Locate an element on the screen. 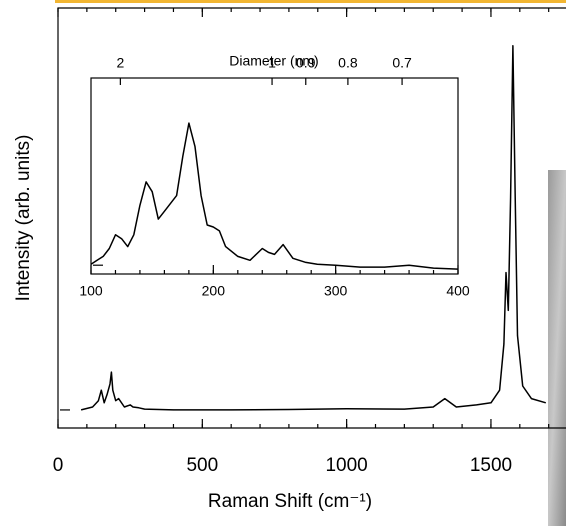  x2-tick-label: 0.9 is located at coordinates (306, 63).